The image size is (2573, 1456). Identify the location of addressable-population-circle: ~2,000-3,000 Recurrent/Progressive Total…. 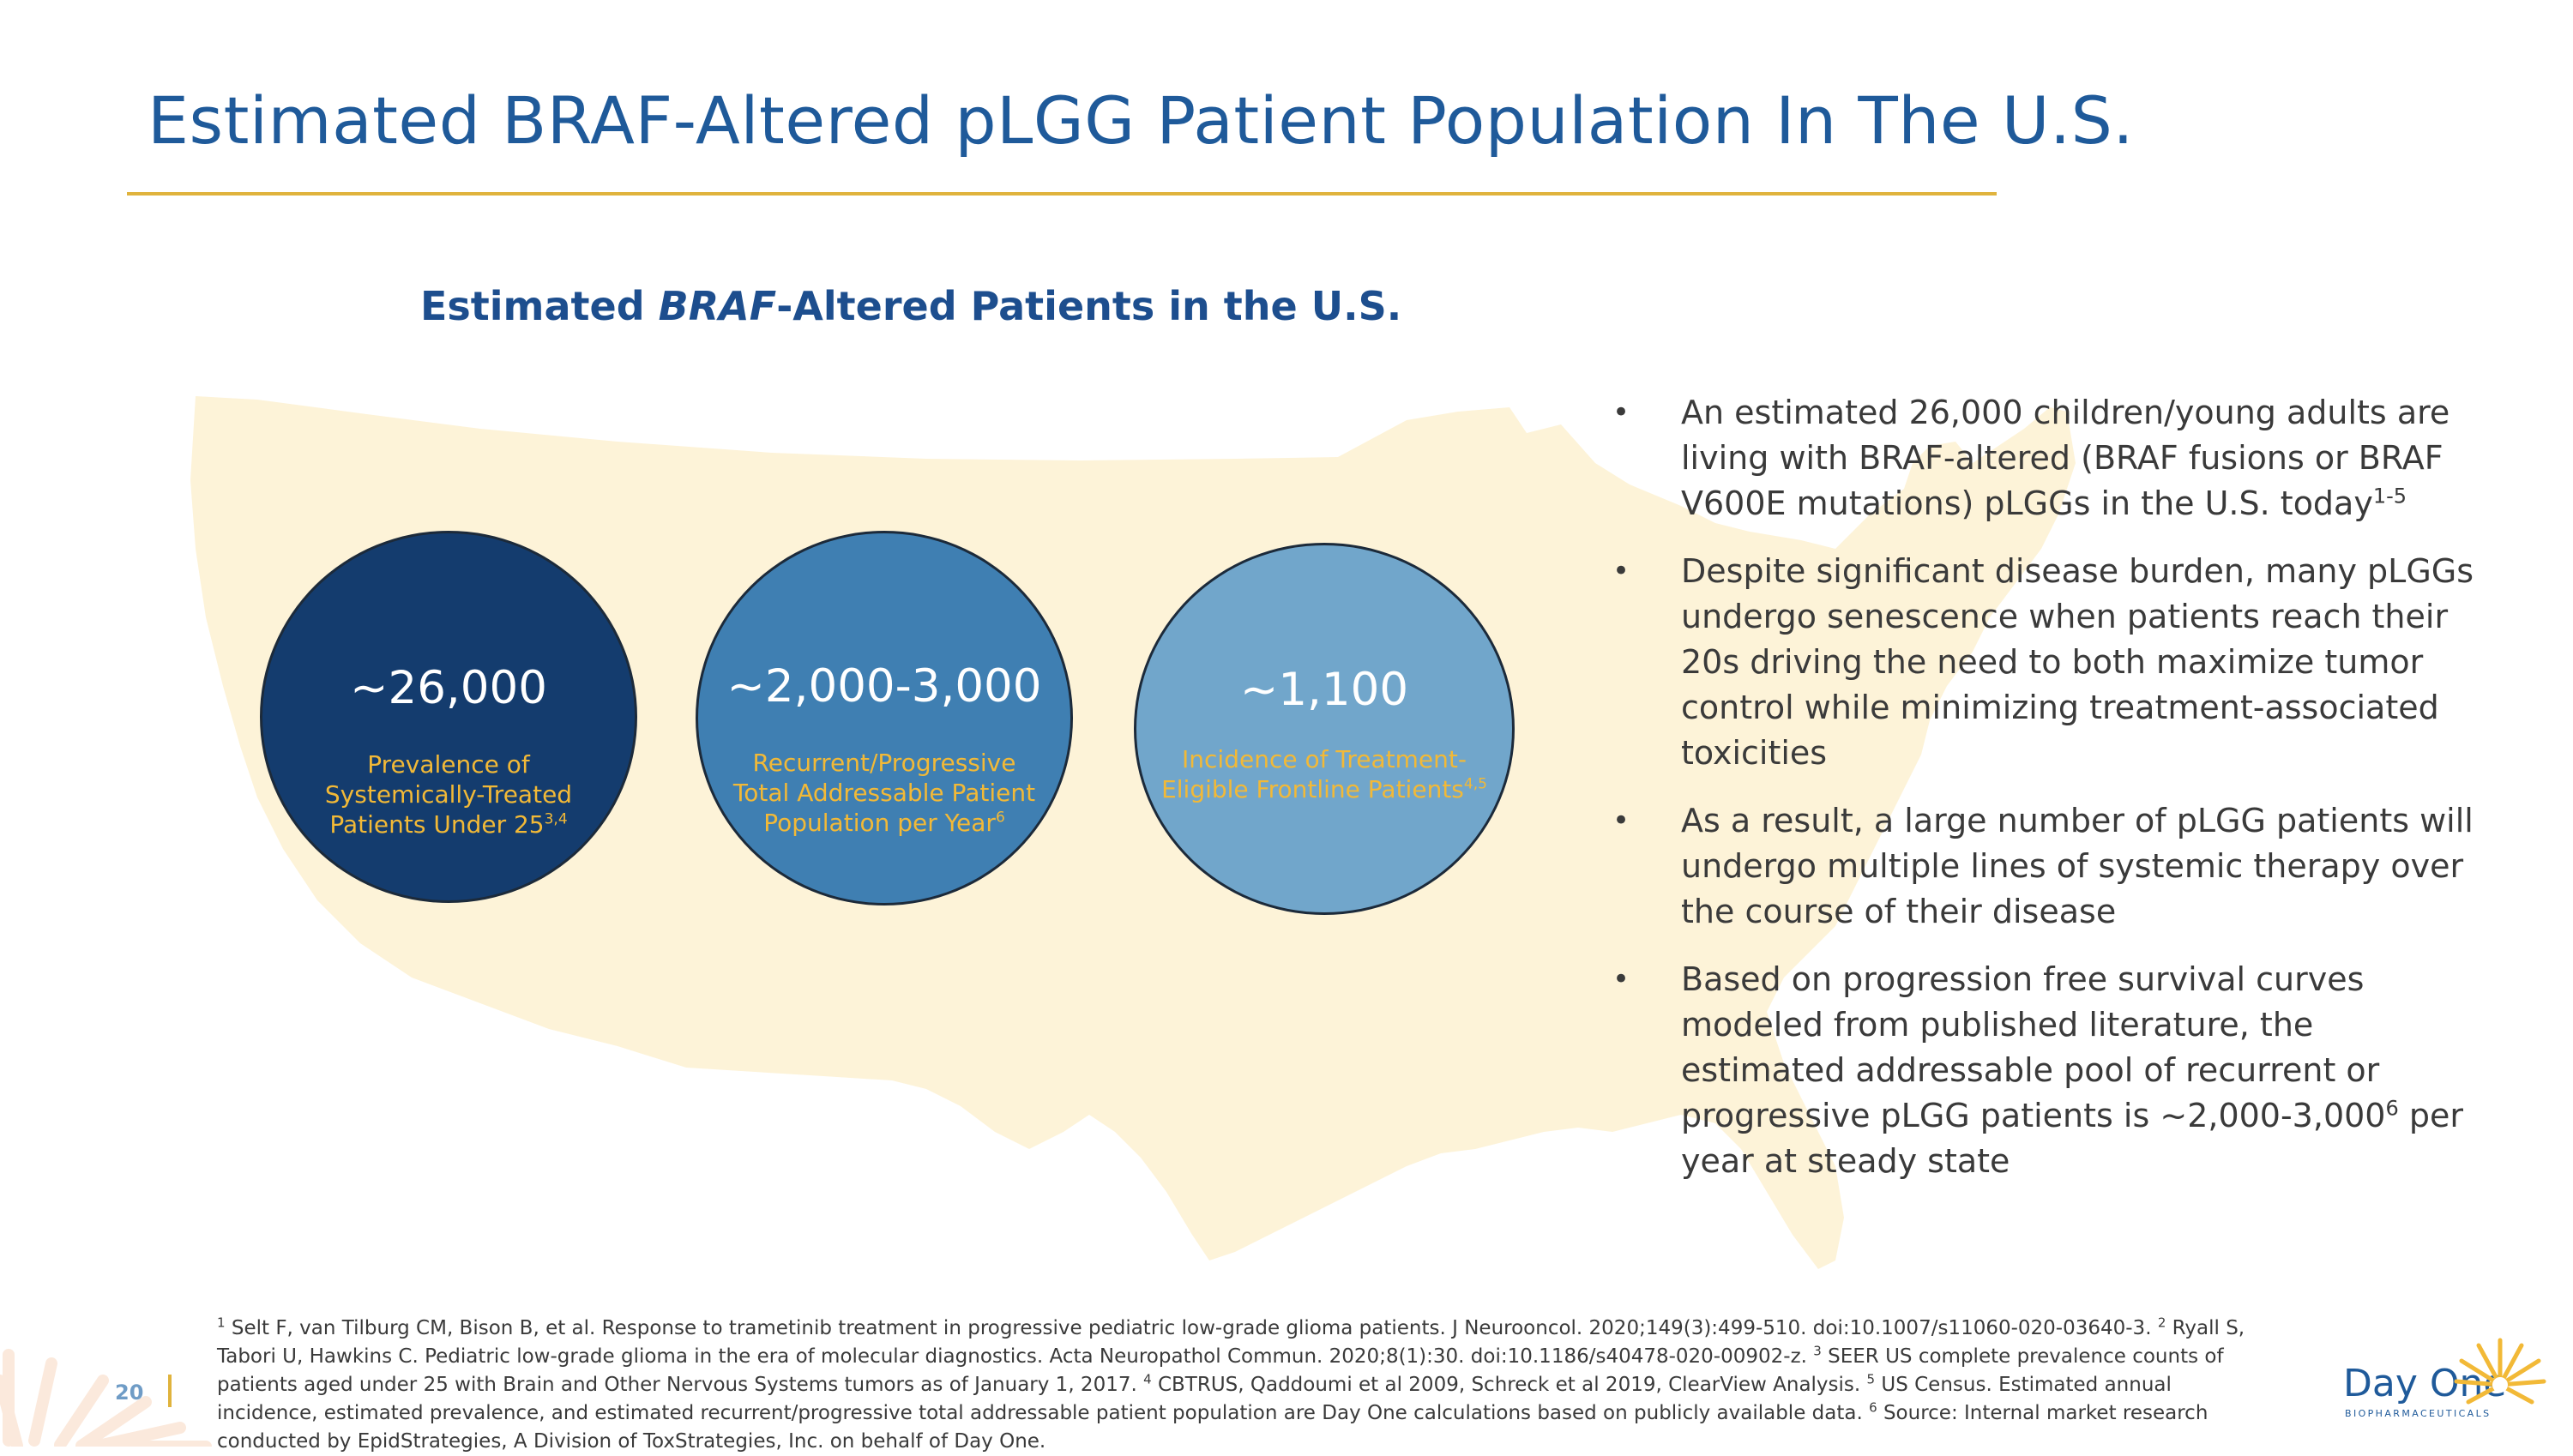
(884, 718).